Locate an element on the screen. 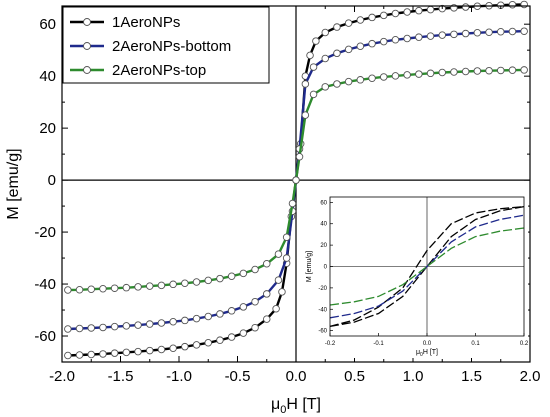 The width and height of the screenshot is (550, 417). x-axis-label: μ0H [T] is located at coordinates (296, 406).